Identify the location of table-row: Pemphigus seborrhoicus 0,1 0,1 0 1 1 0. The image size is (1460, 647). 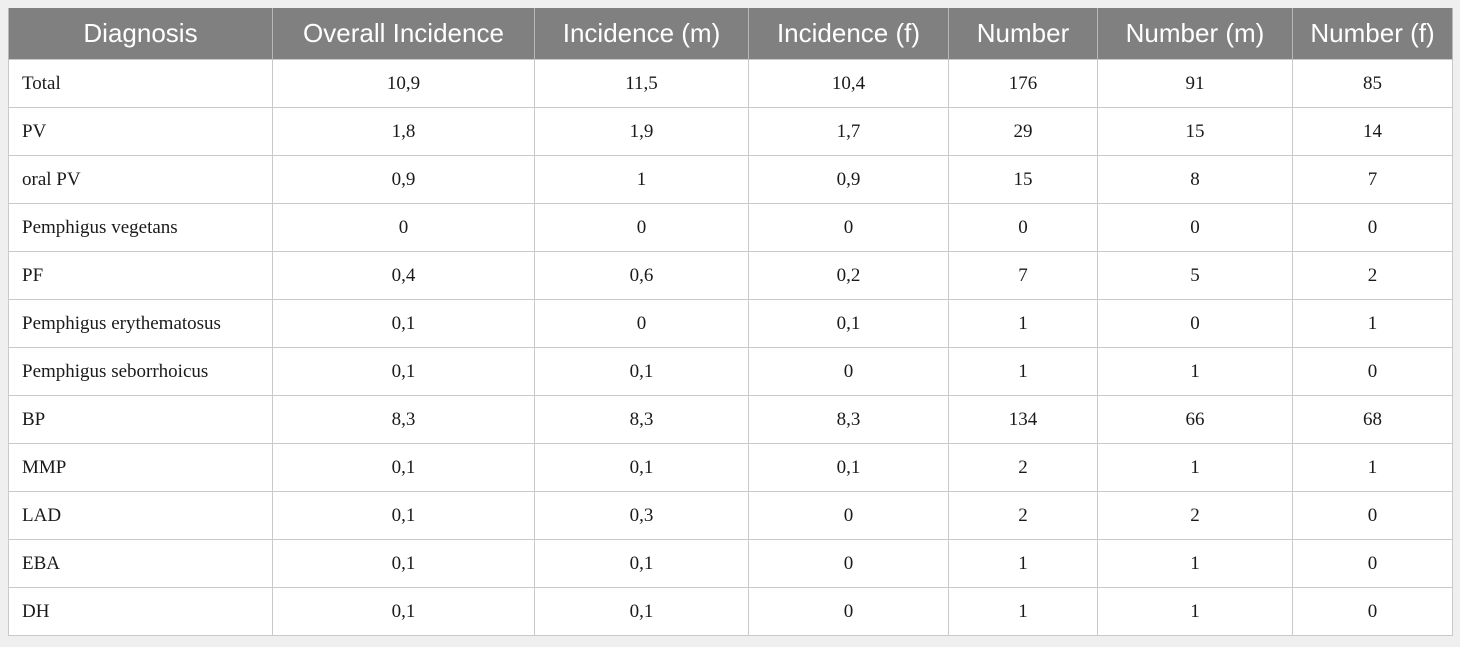
(730, 371).